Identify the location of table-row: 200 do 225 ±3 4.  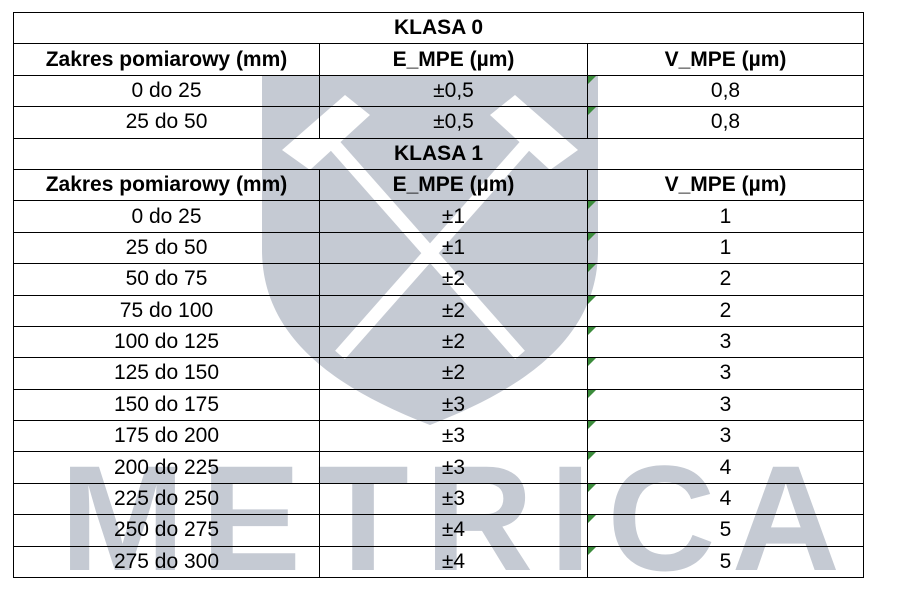
(439, 467).